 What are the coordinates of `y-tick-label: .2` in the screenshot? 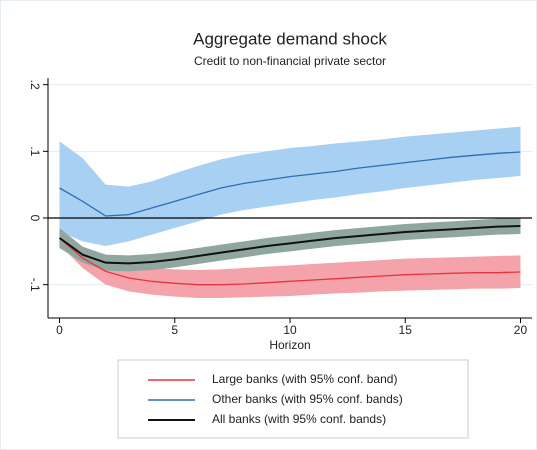 It's located at (35, 85).